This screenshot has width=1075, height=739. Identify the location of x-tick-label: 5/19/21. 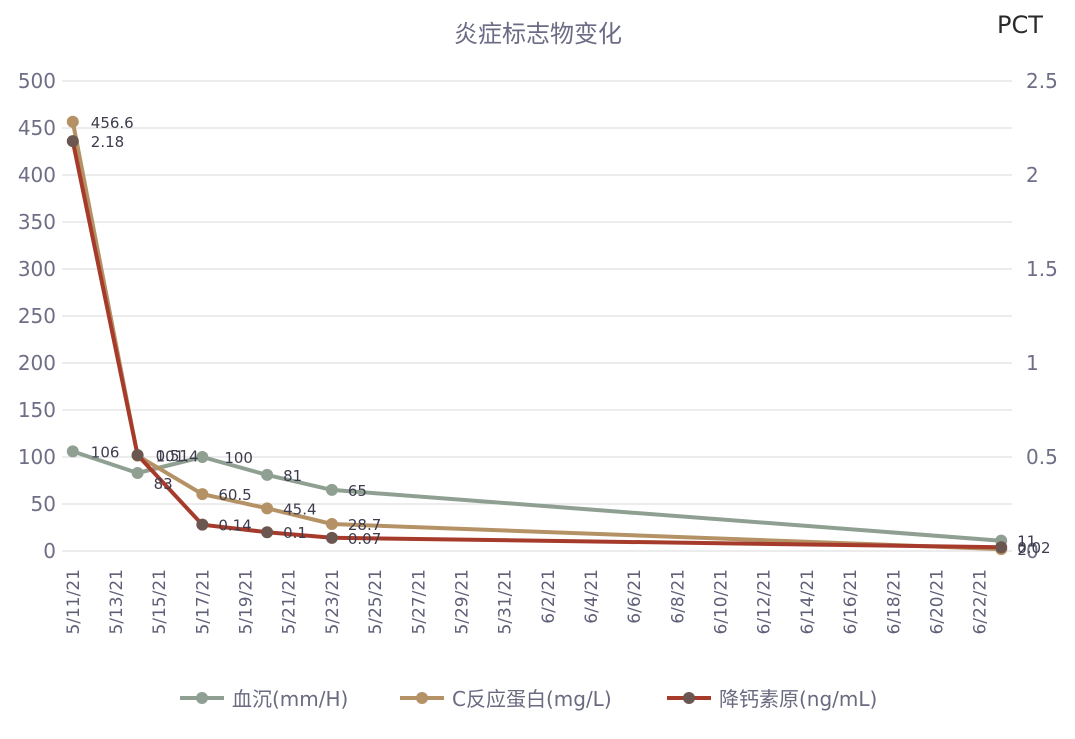
(247, 602).